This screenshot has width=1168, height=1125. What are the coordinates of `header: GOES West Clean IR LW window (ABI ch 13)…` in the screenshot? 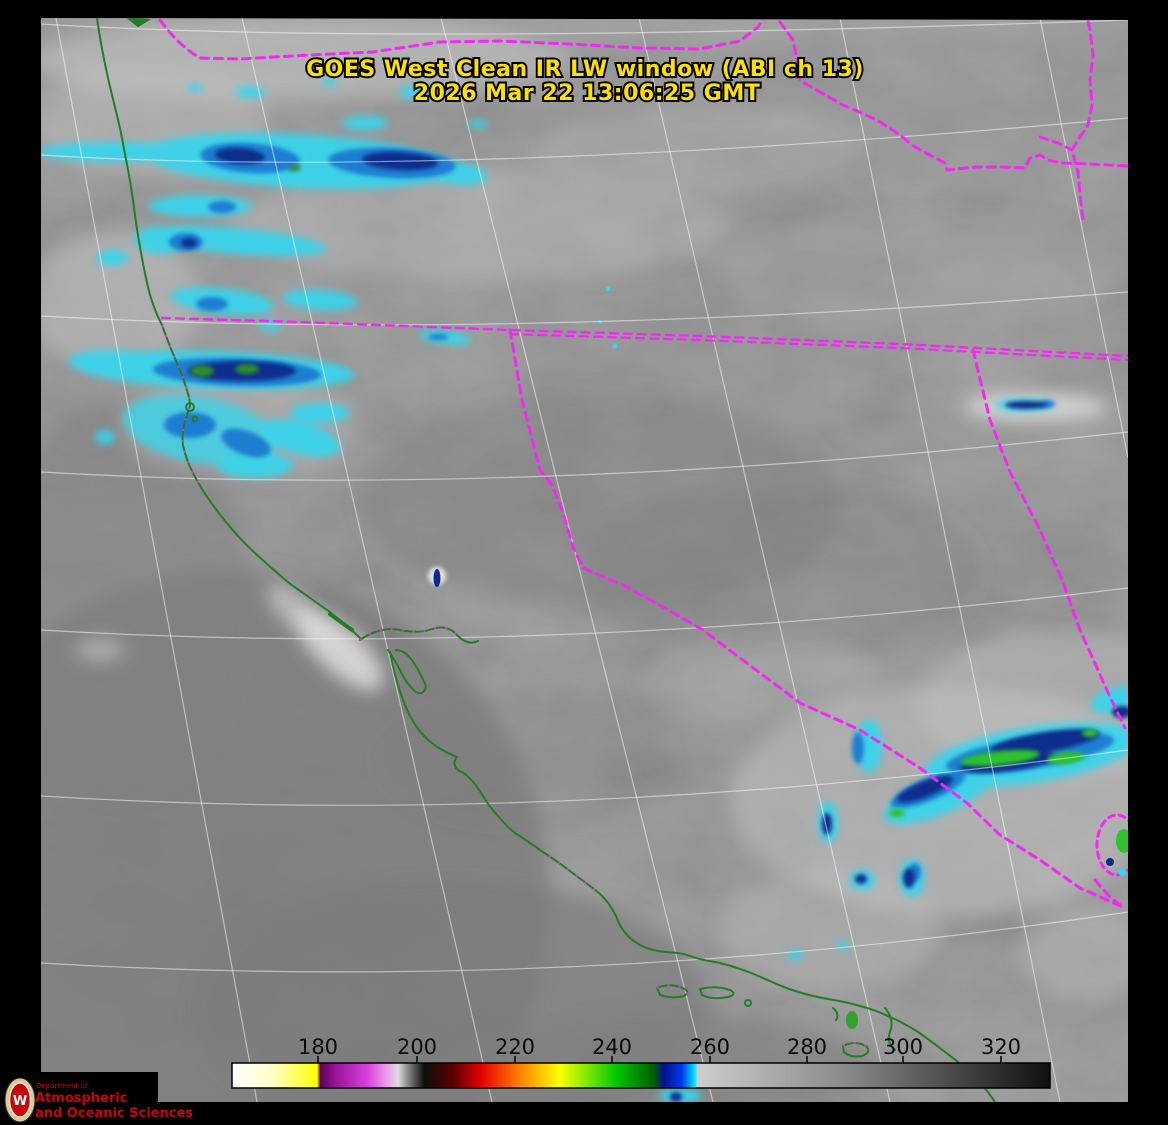 It's located at (584, 81).